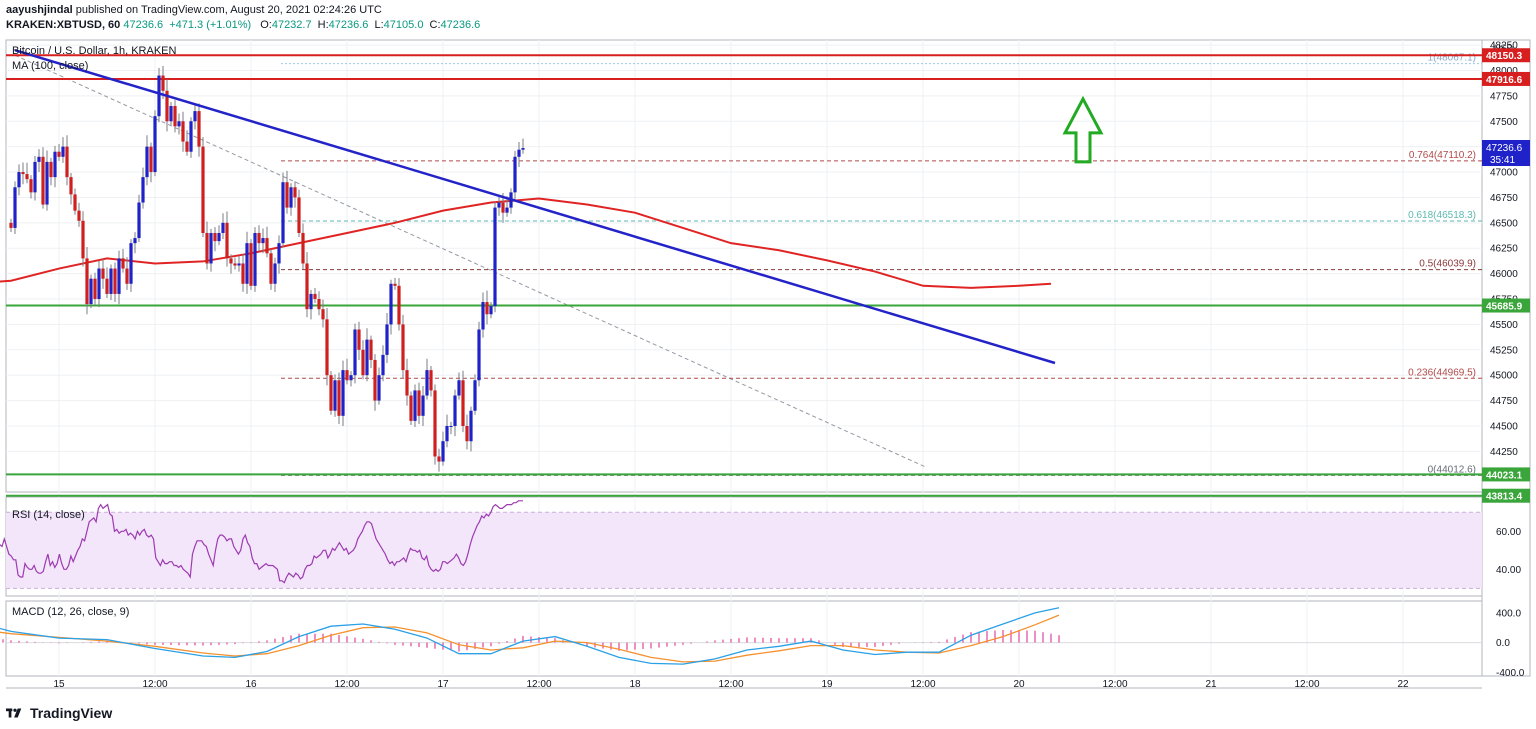 The image size is (1536, 729). What do you see at coordinates (1019, 684) in the screenshot?
I see `x-tick-label: 20` at bounding box center [1019, 684].